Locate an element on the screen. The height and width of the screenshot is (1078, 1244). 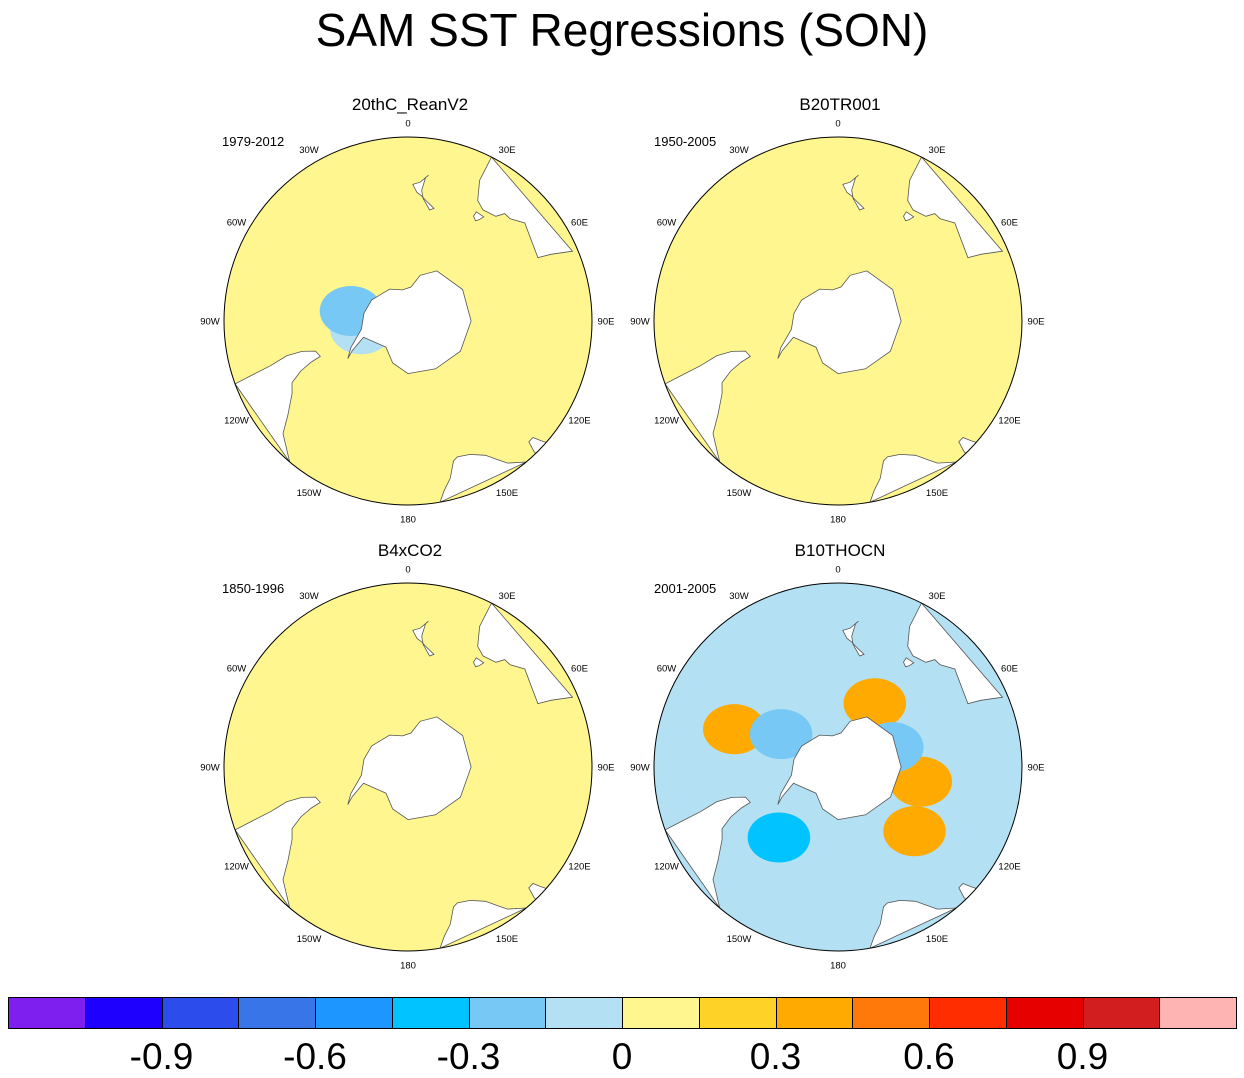
panel-title: B10THOCN is located at coordinates (840, 550).